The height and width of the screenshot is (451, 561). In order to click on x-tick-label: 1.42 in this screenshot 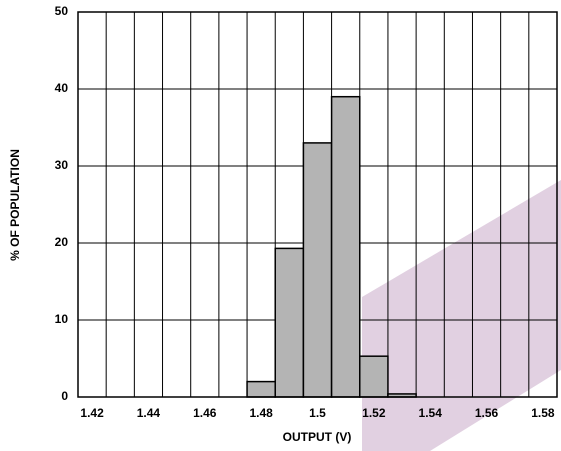, I will do `click(92, 413)`.